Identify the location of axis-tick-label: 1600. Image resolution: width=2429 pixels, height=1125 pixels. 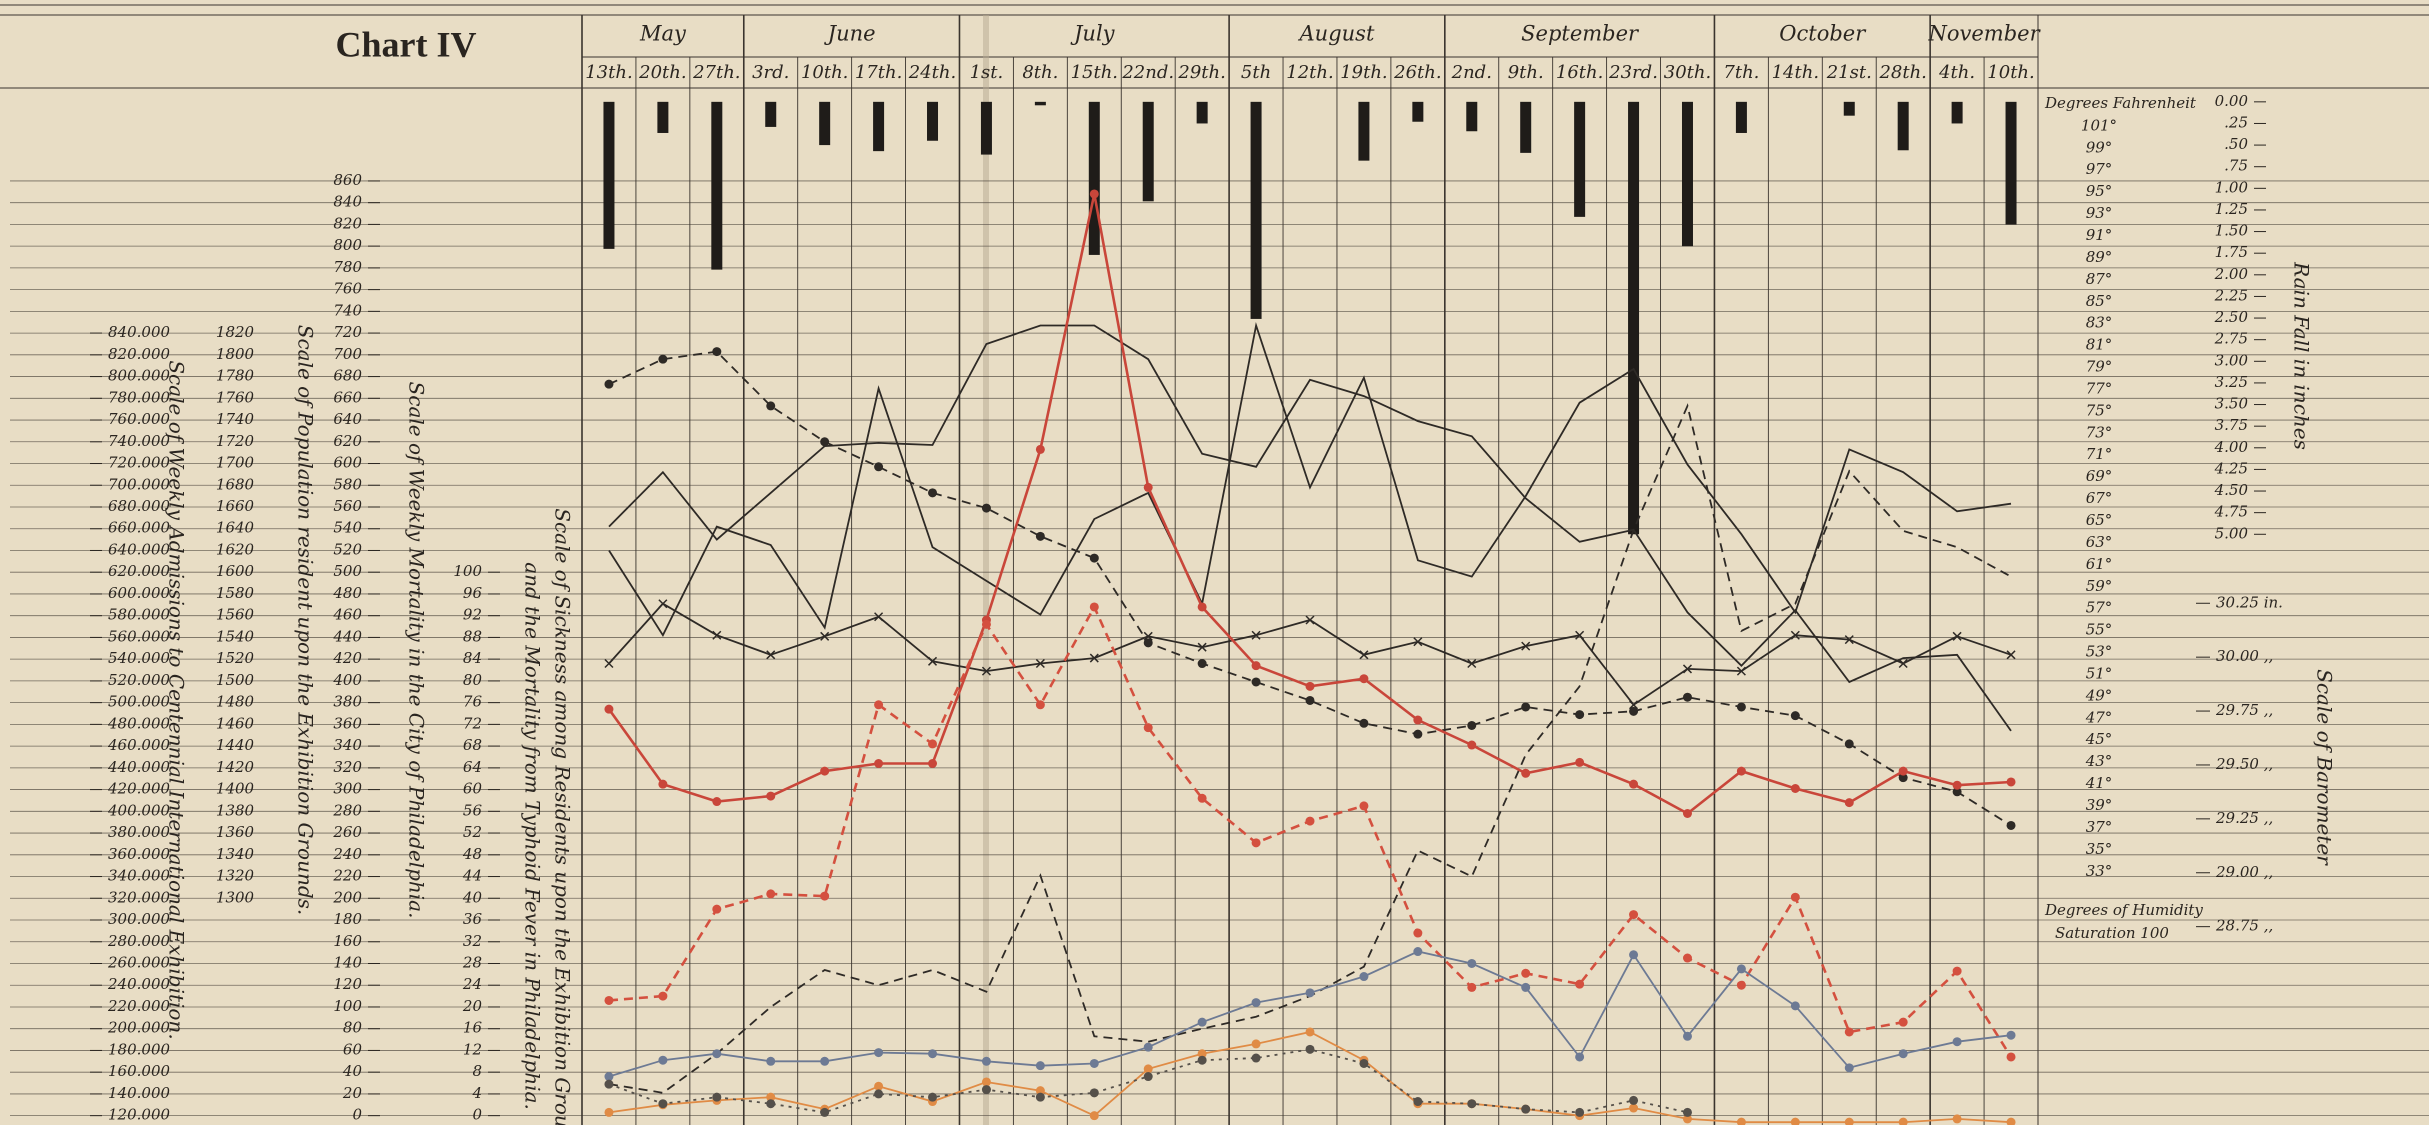
(235, 571).